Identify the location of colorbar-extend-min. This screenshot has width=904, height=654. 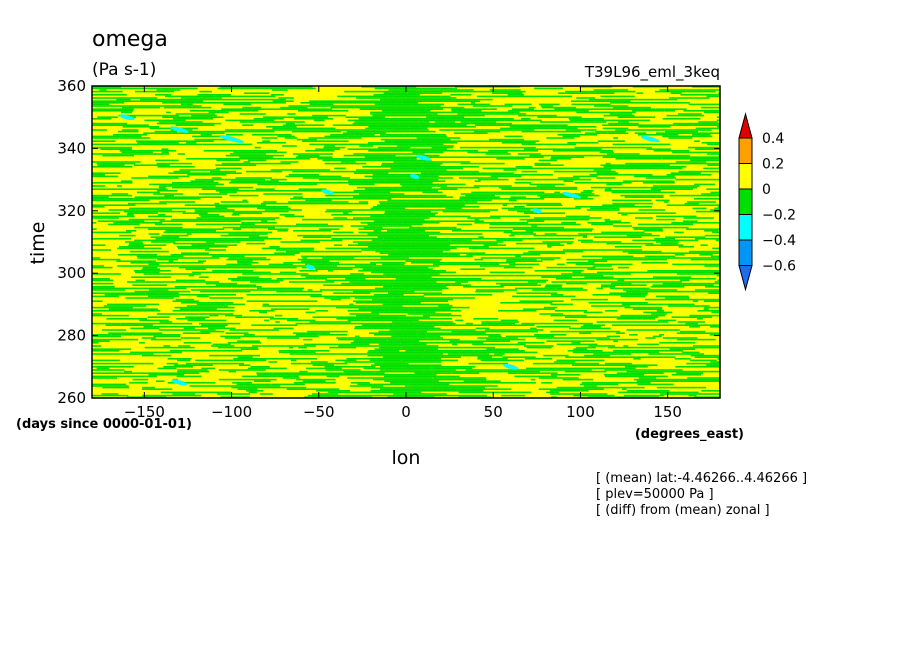
(745, 278).